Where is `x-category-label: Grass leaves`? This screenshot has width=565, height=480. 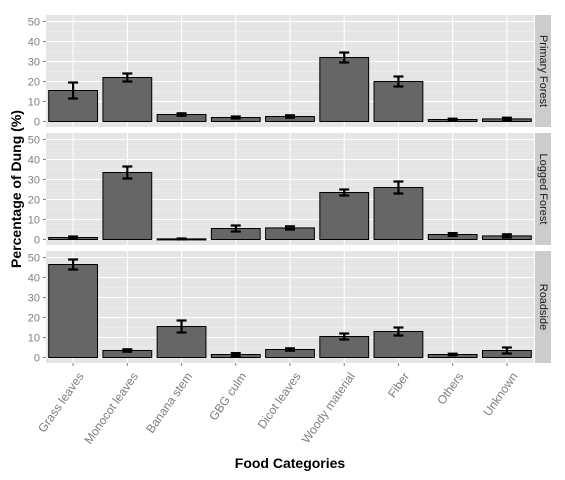
x-category-label: Grass leaves is located at coordinates (61, 402).